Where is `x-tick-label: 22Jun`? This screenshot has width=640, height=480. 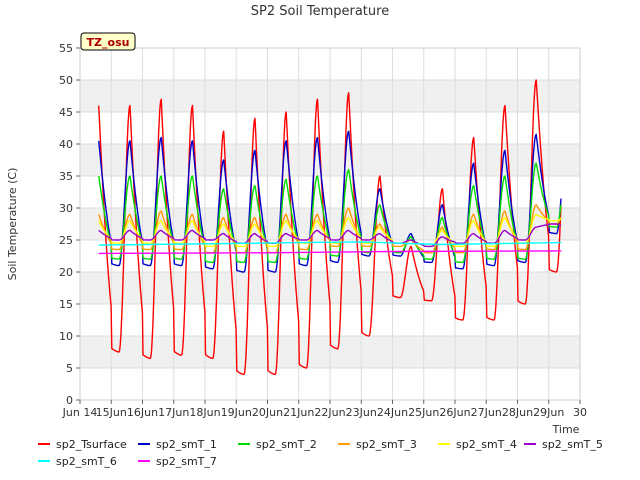 x-tick-label: 22Jun is located at coordinates (329, 412).